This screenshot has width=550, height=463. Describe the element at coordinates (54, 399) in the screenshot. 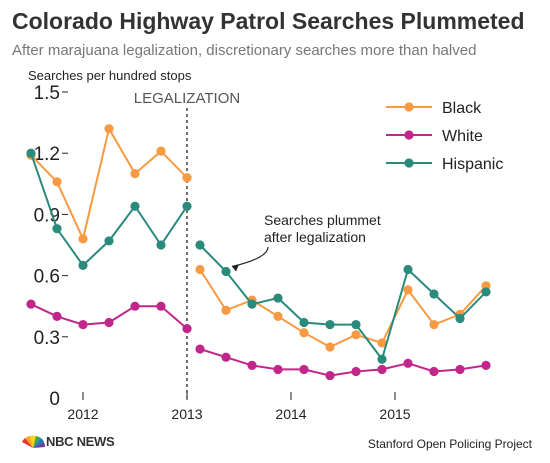

I see `y-tick-label: 0` at that location.